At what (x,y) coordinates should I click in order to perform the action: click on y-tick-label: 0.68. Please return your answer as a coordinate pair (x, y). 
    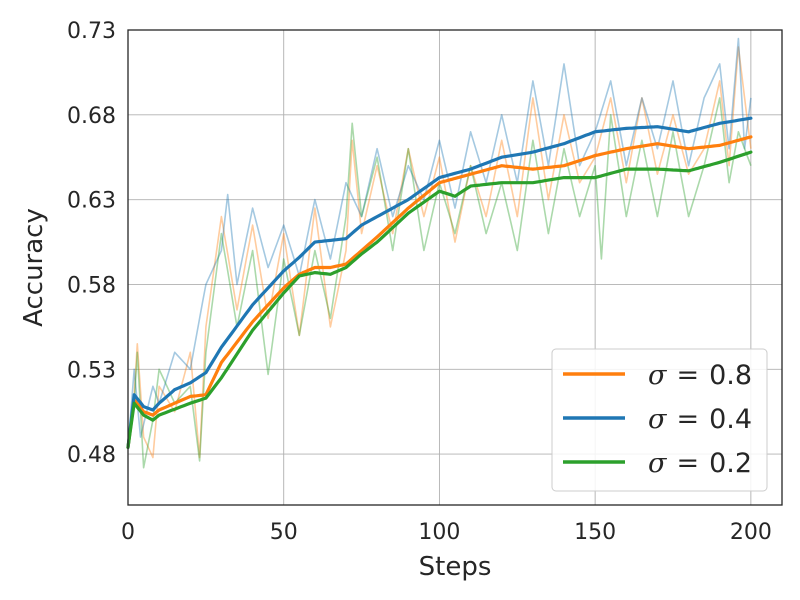
    Looking at the image, I should click on (91, 116).